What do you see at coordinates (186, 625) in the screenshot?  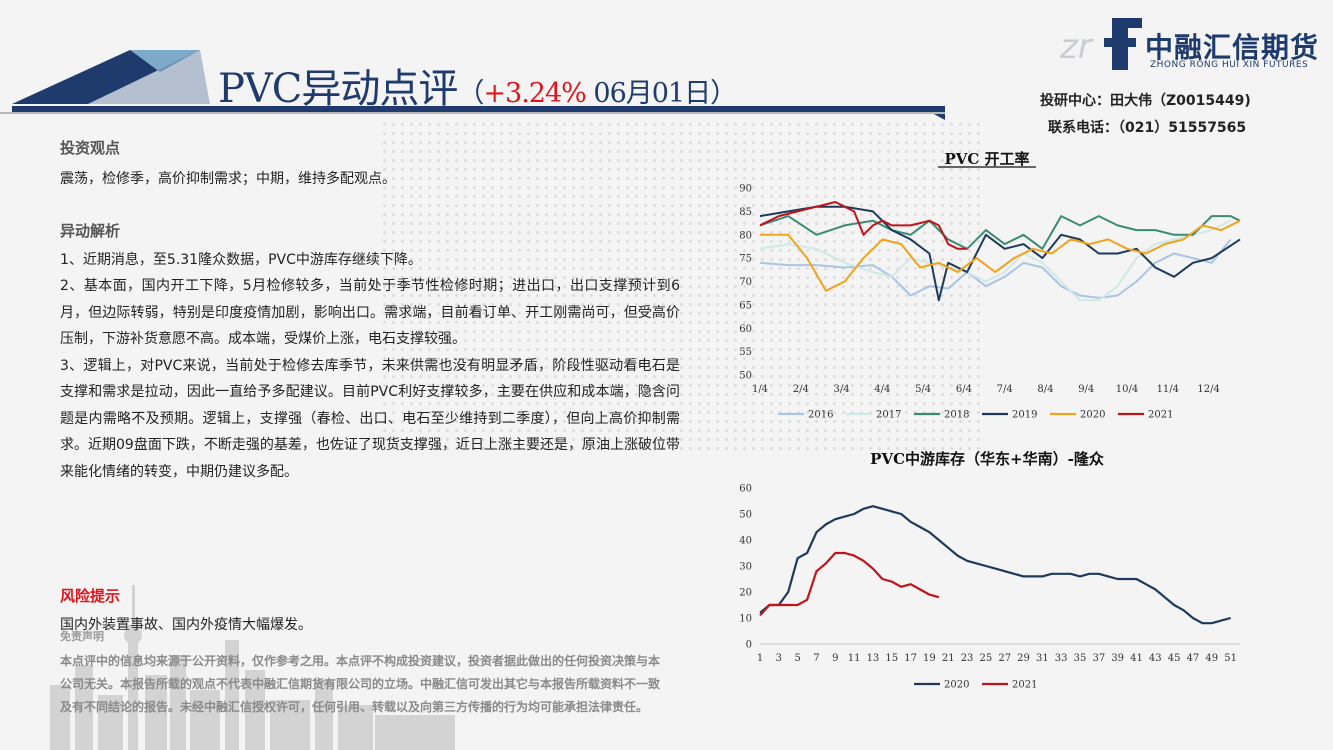 I see `risk-text: 国内外装置事故、国内外疫情大幅爆发。` at bounding box center [186, 625].